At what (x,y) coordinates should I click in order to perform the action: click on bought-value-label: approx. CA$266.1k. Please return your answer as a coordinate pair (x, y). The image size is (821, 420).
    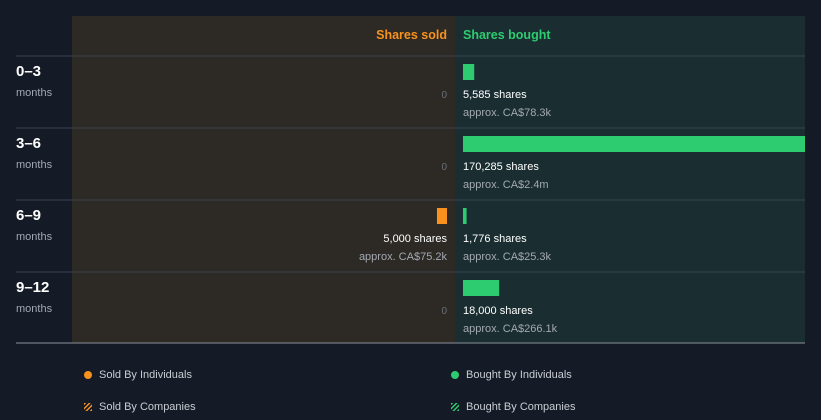
    Looking at the image, I should click on (510, 329).